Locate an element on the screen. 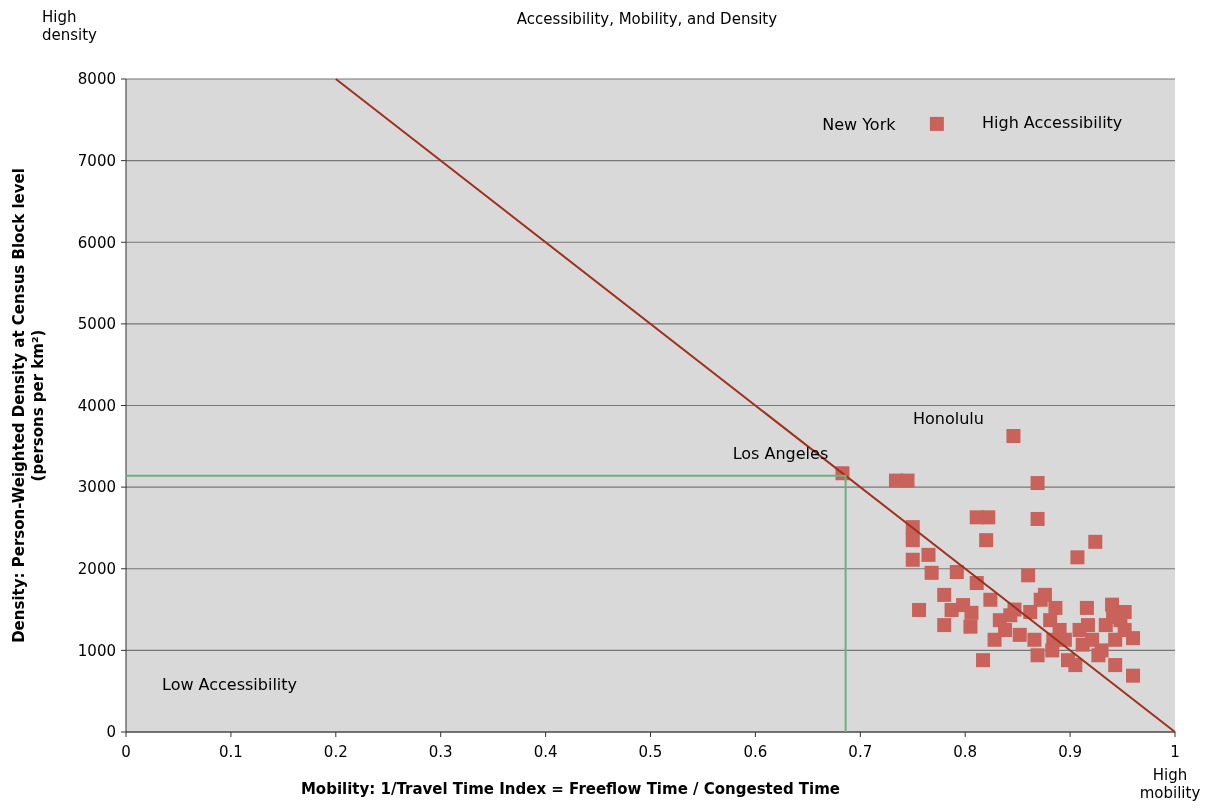  y-tick-label: 2000 is located at coordinates (96, 569).